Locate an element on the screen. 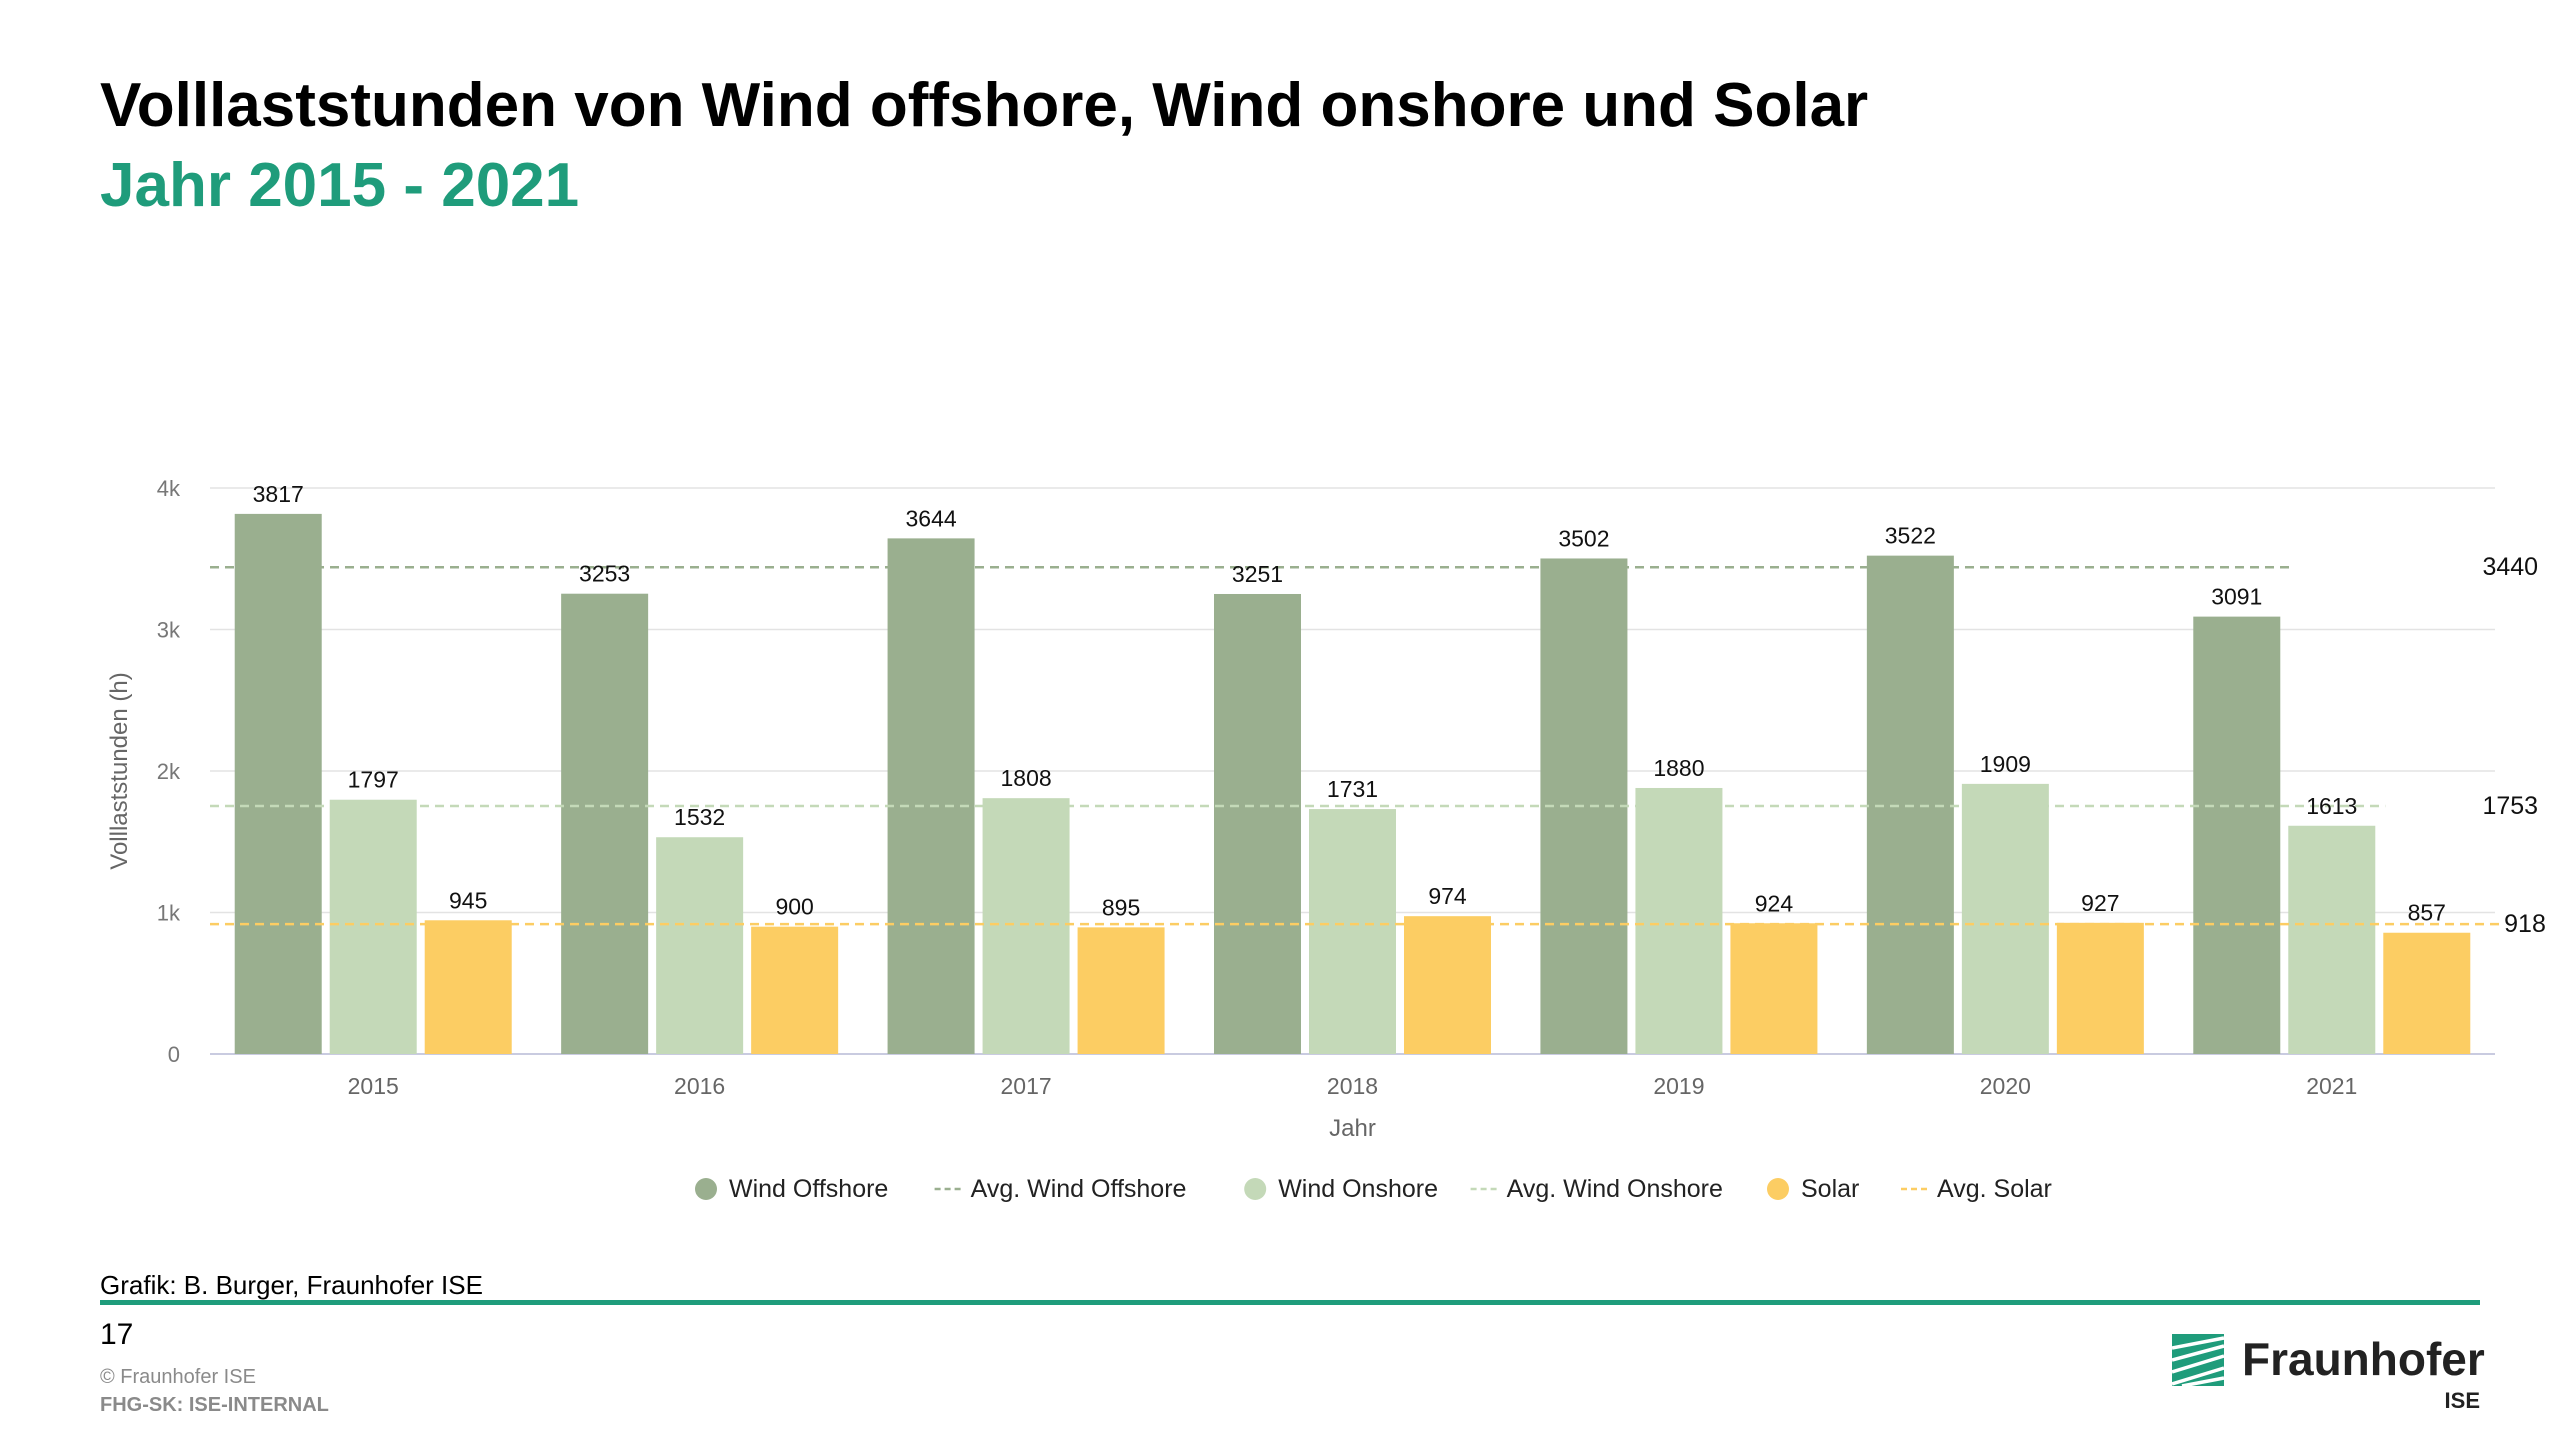 The image size is (2560, 1440). bar-value-label: 3253 is located at coordinates (604, 574).